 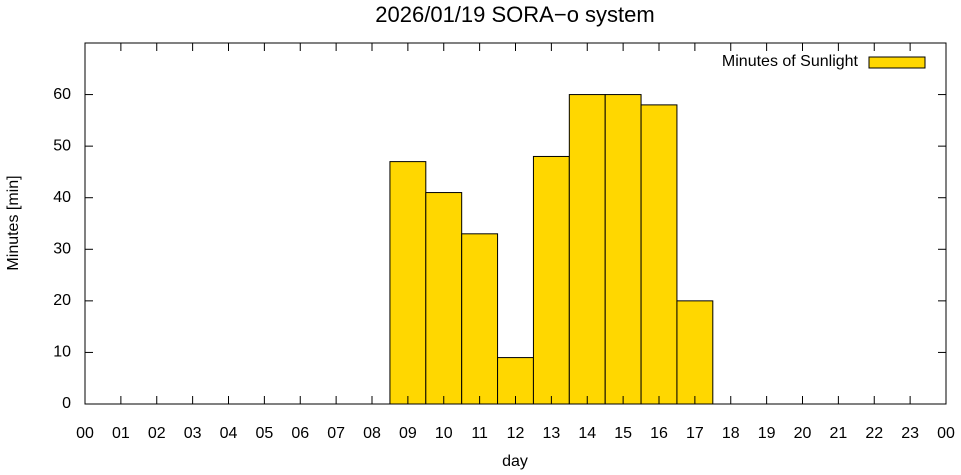 I want to click on x-tick-label: 19, so click(x=767, y=433).